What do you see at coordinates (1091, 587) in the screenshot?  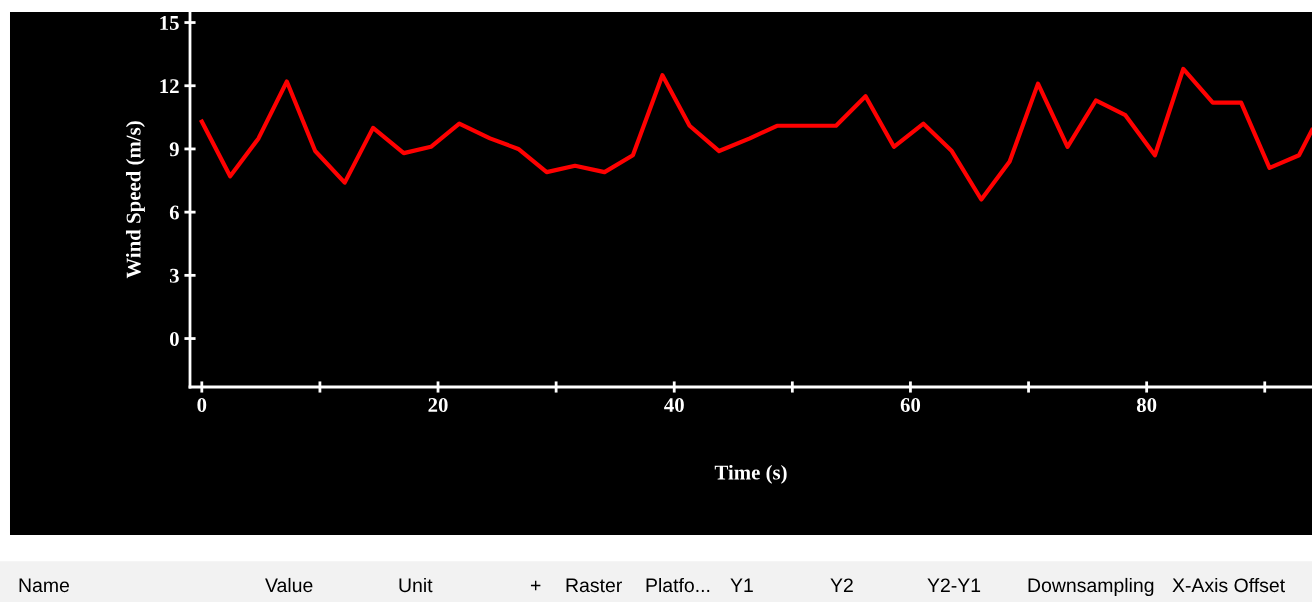 I see `text: Downsampling` at bounding box center [1091, 587].